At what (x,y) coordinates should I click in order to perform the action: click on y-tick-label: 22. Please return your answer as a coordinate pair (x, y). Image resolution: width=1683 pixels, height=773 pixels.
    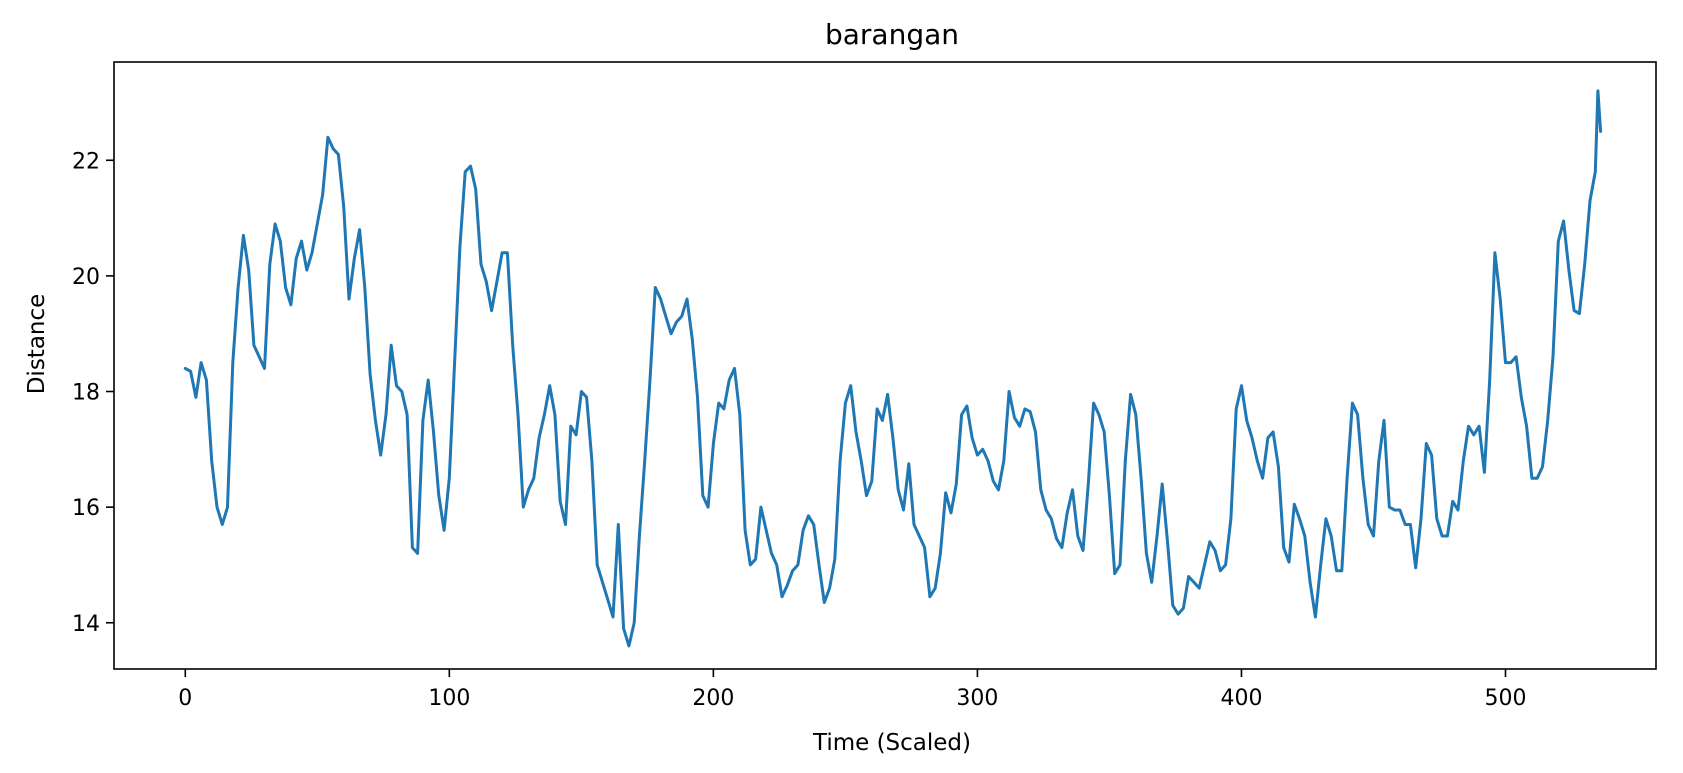
    Looking at the image, I should click on (86, 161).